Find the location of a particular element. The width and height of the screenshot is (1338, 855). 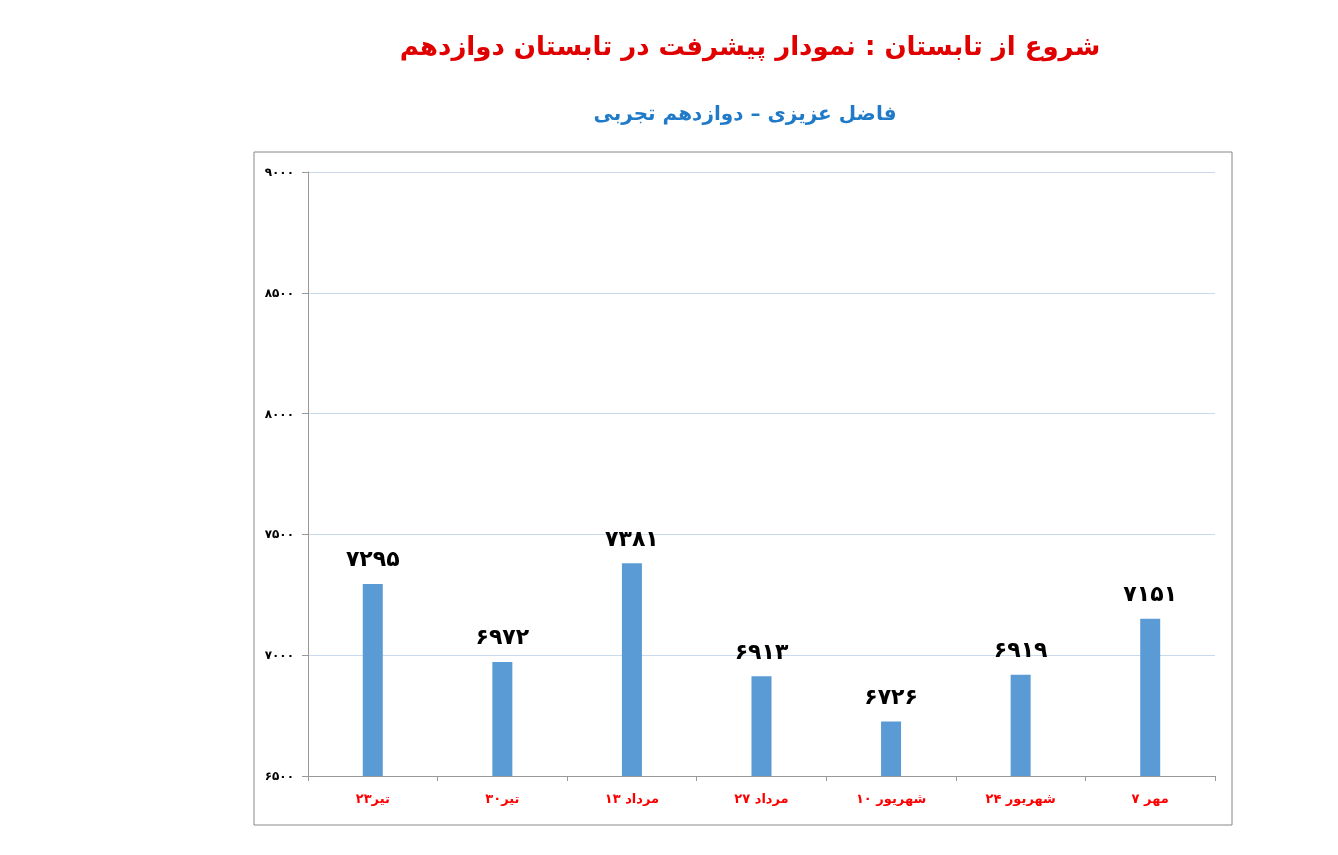

x-tick-label: ۷ مهر is located at coordinates (1150, 798).